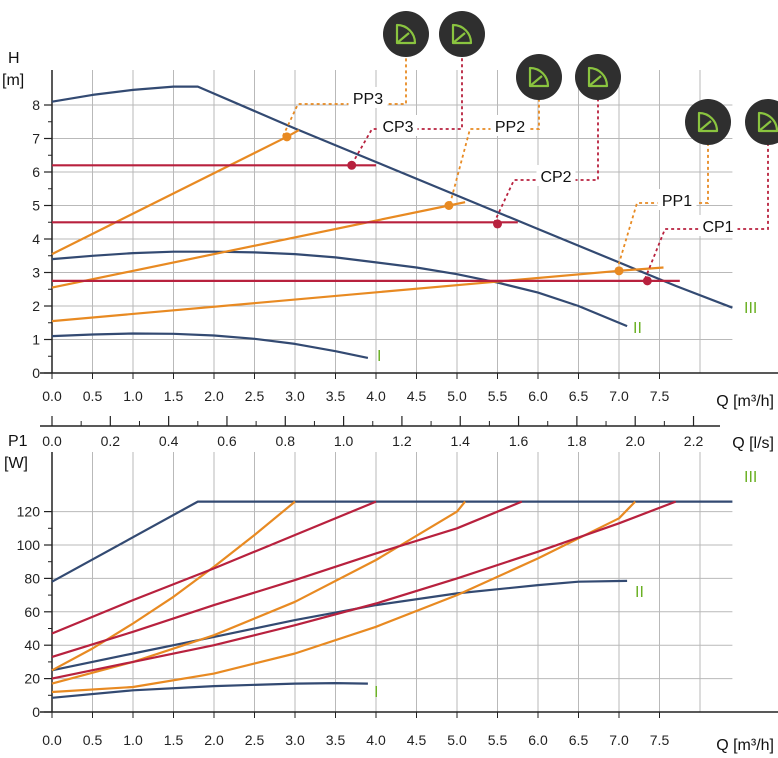 This screenshot has width=778, height=758. What do you see at coordinates (417, 396) in the screenshot?
I see `head-x-tick-label: 4.5` at bounding box center [417, 396].